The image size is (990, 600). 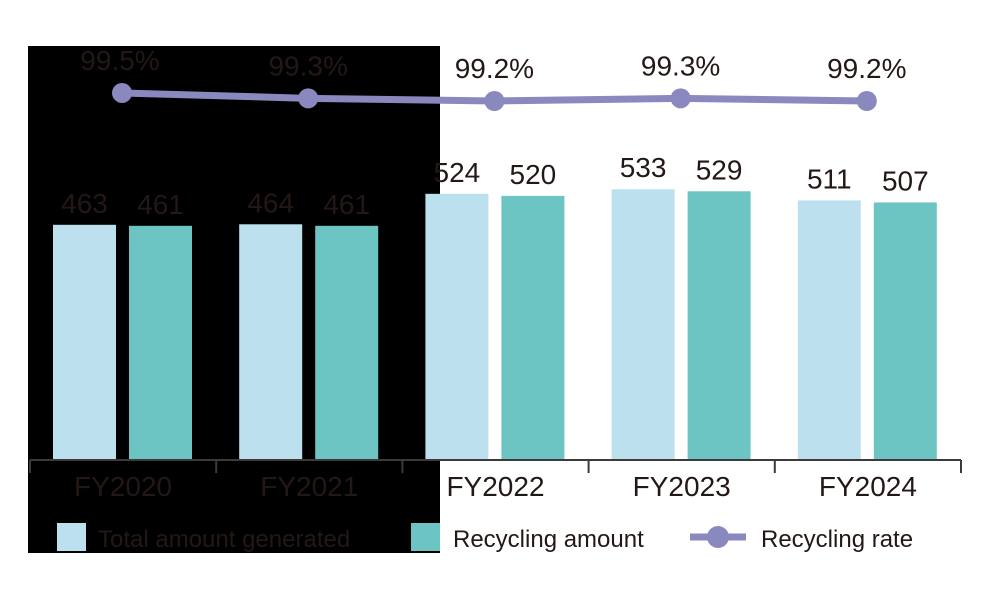 I want to click on rate-label-FY2024: 99.2%, so click(x=866, y=68).